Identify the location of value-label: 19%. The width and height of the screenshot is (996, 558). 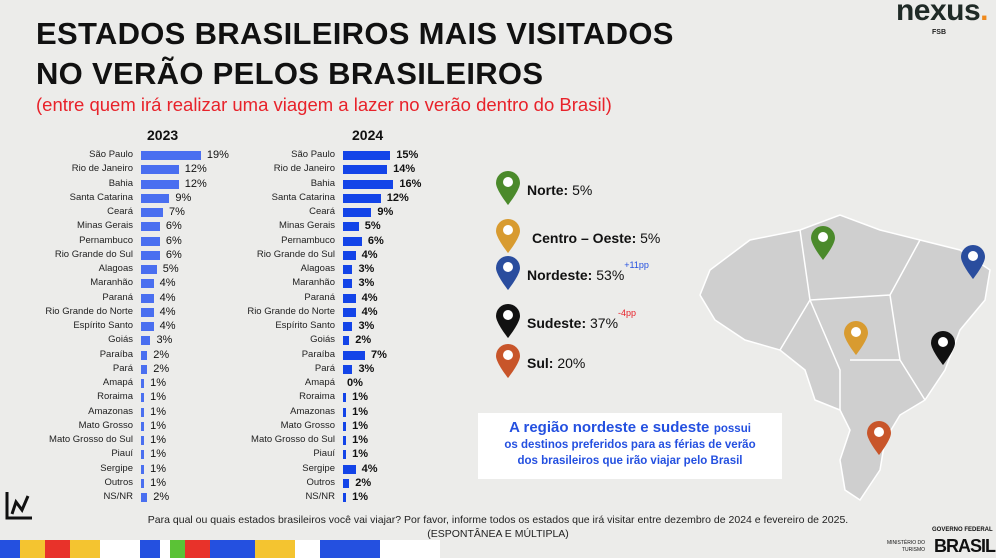
(217, 155).